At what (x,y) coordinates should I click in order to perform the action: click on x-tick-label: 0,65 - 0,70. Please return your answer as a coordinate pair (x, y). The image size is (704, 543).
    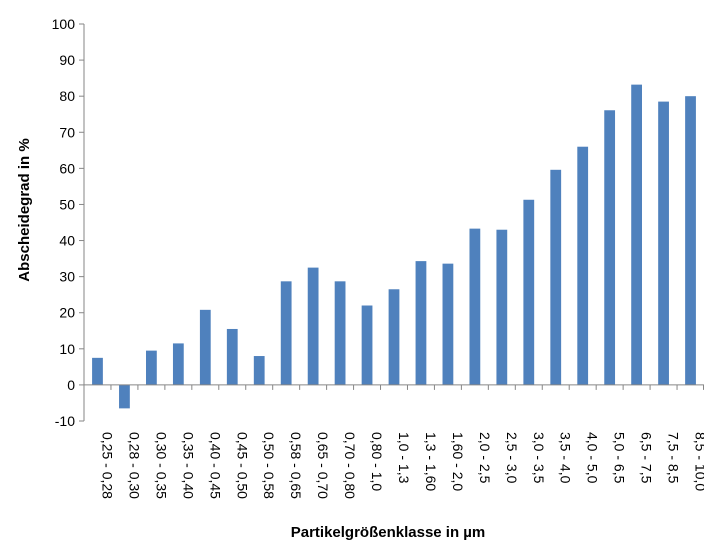
    Looking at the image, I should click on (323, 465).